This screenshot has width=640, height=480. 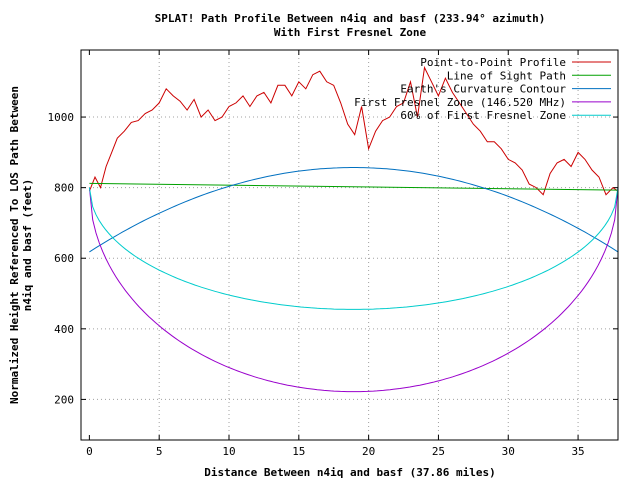 I want to click on x-tick-label: 30, so click(x=508, y=451).